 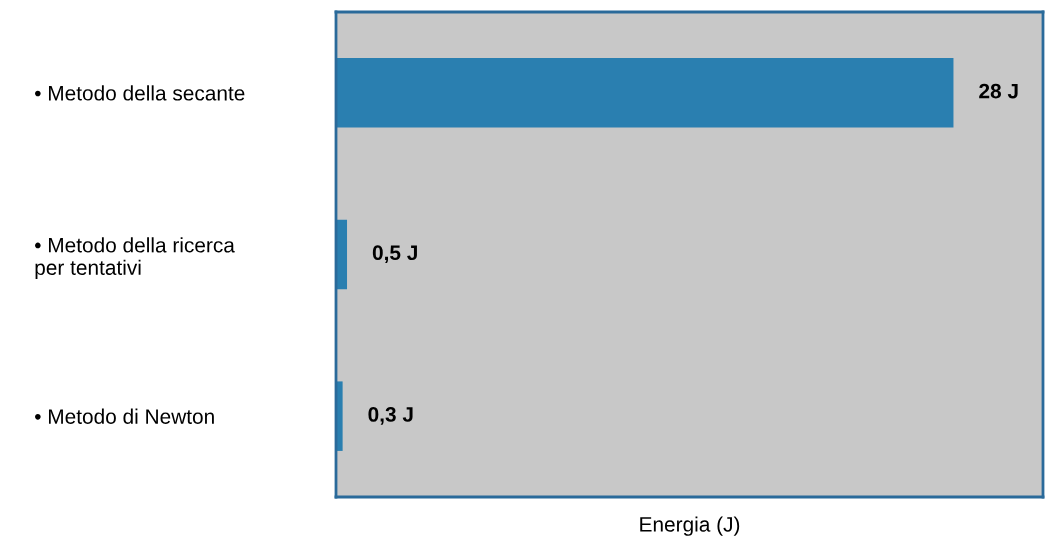 I want to click on y-tick-label: • Metodo della secante, so click(x=140, y=93).